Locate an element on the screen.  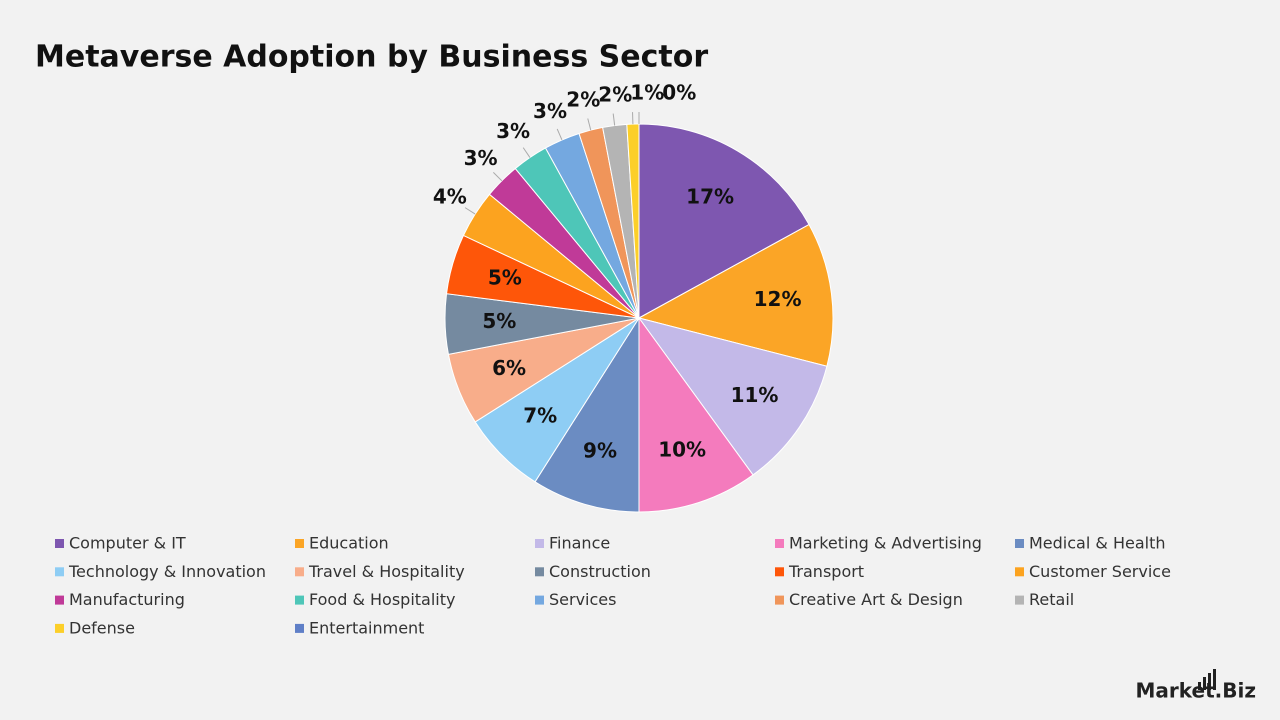
data-label: 9% is located at coordinates (600, 451).